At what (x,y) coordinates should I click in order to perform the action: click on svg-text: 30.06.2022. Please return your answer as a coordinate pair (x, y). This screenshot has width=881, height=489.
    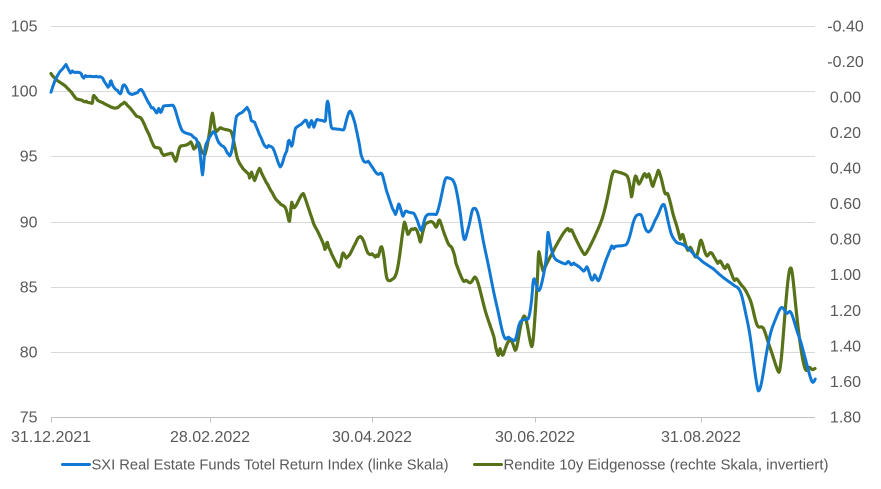
    Looking at the image, I should click on (535, 437).